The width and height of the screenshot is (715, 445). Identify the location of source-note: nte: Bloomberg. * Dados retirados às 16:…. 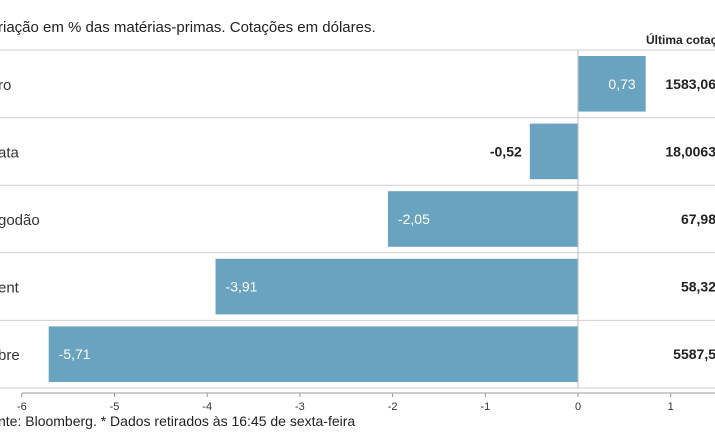
(177, 421).